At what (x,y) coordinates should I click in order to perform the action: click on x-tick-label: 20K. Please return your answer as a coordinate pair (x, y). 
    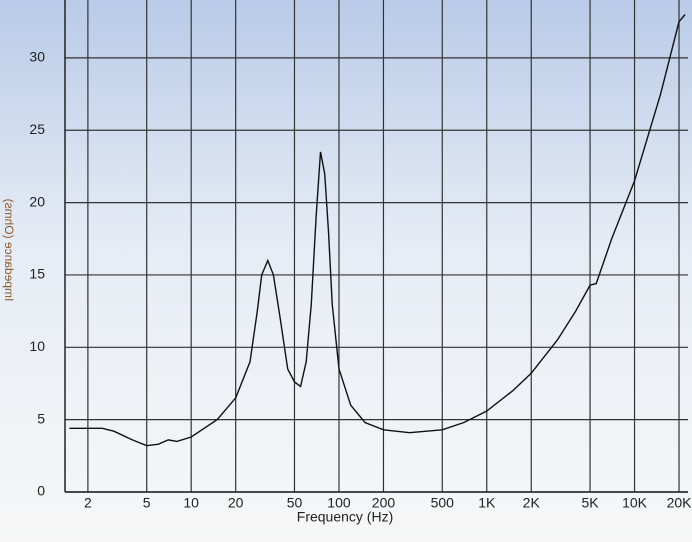
    Looking at the image, I should click on (679, 503).